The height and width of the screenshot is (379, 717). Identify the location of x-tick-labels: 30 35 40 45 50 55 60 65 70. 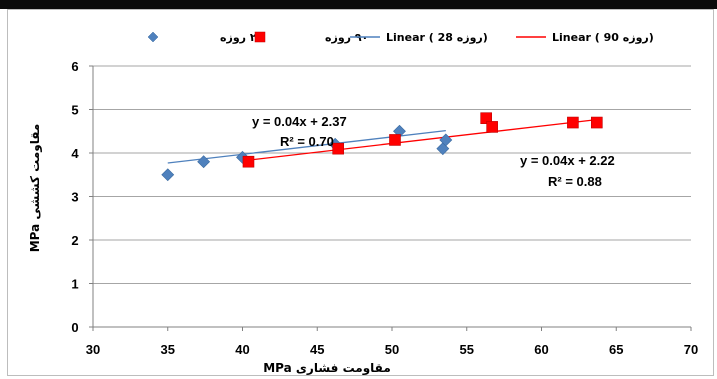
(392, 349).